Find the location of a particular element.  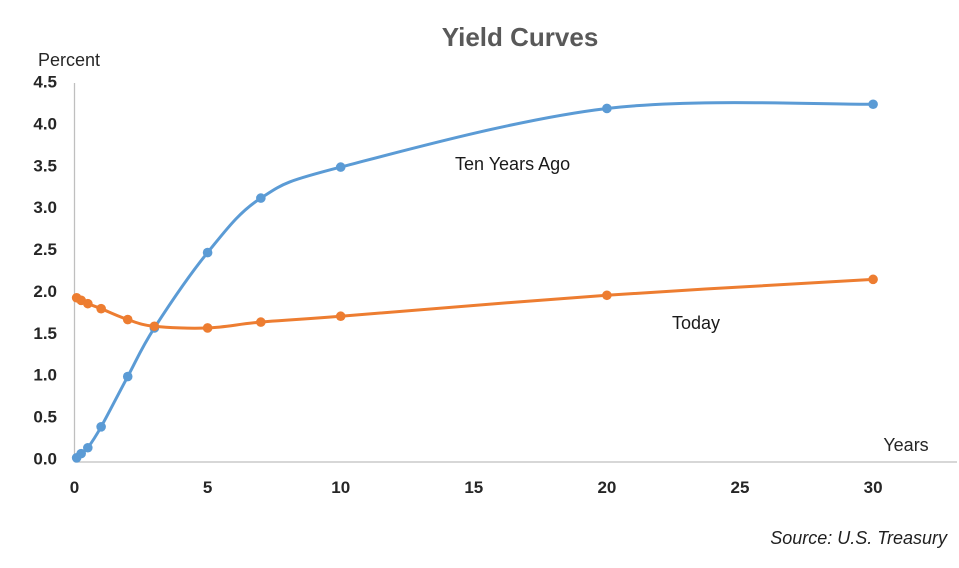

series-label-today: Today is located at coordinates (696, 323).